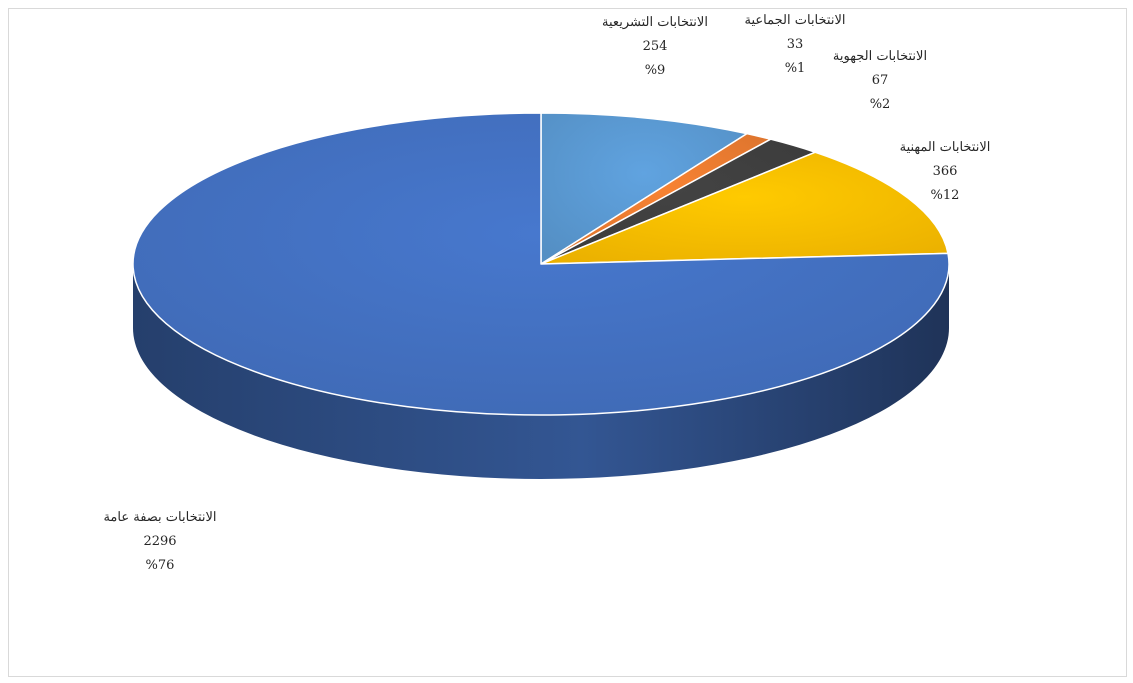  I want to click on label-legislative-name: الانتخابات التشريعية, so click(655, 22).